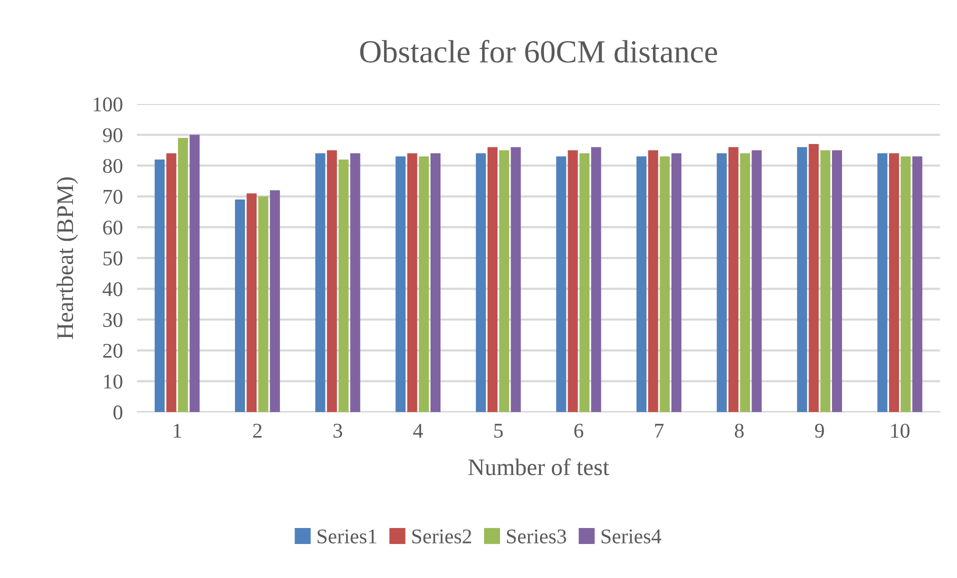  I want to click on y-tick-label: 0, so click(117, 412).